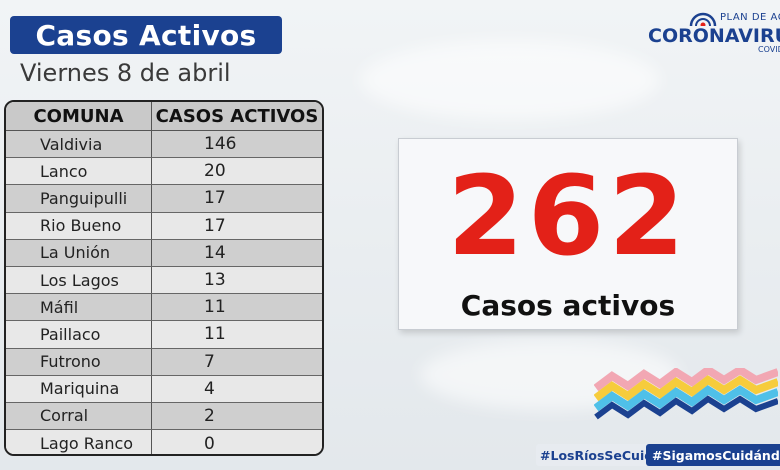 The height and width of the screenshot is (470, 780). I want to click on comuna-cell: Rio Bueno, so click(79, 225).